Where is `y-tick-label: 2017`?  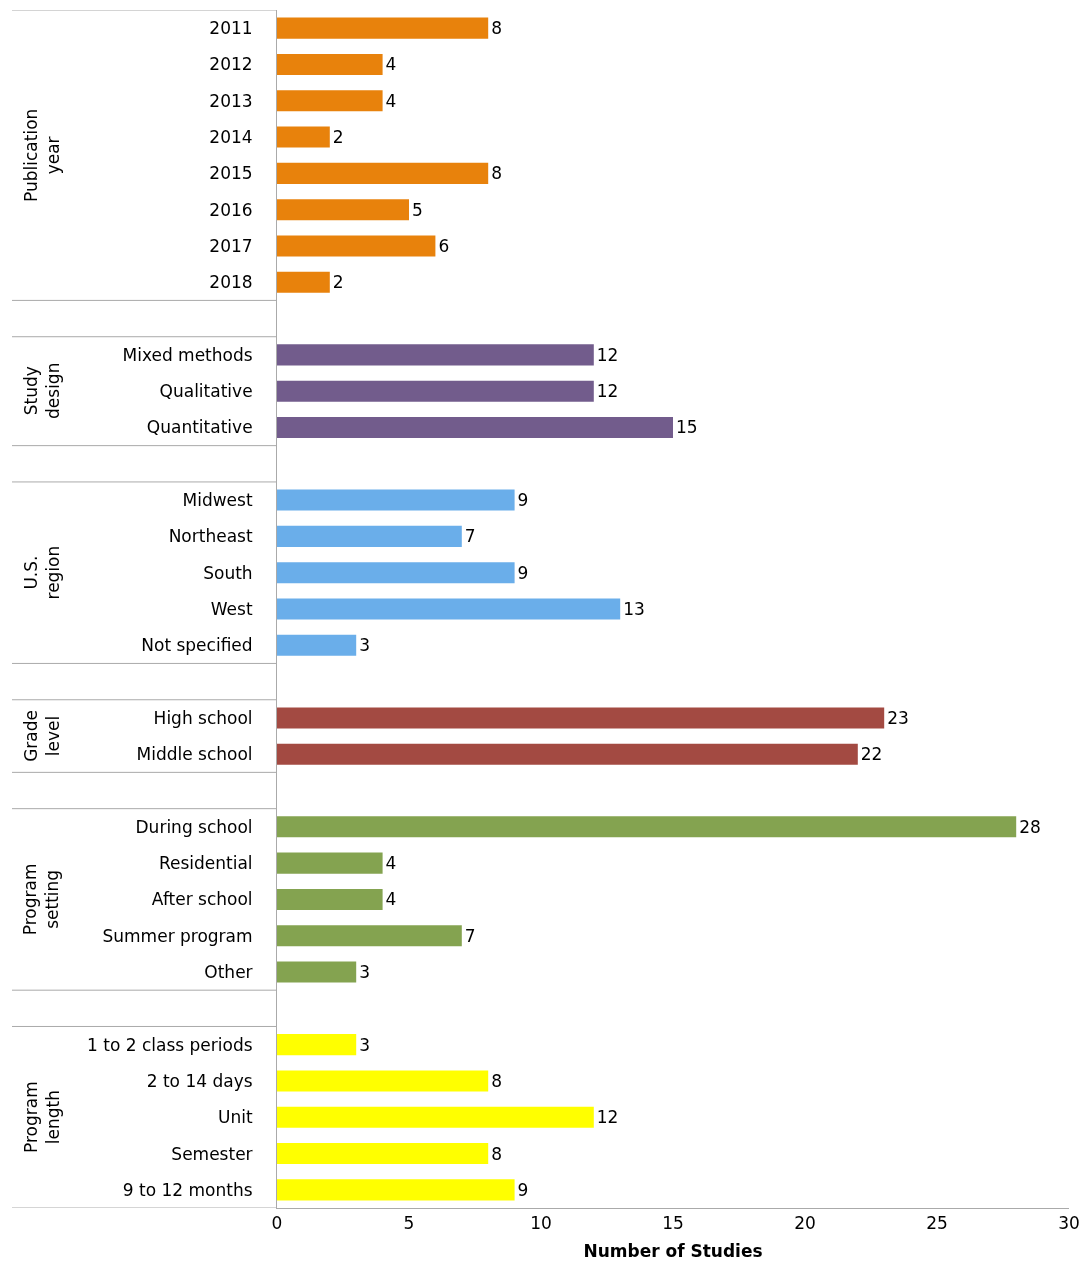 y-tick-label: 2017 is located at coordinates (231, 245).